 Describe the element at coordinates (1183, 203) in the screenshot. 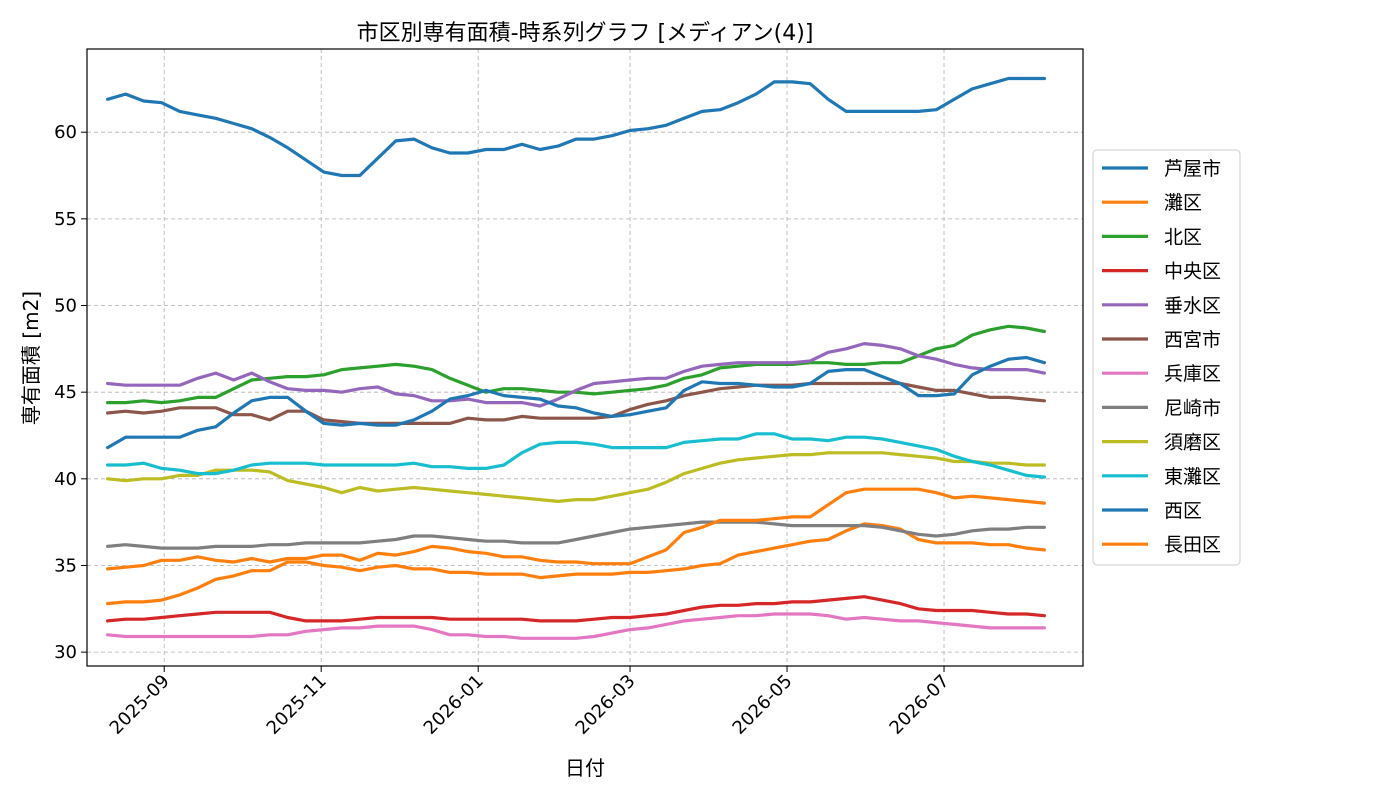

I see `legend-label: 灘区` at that location.